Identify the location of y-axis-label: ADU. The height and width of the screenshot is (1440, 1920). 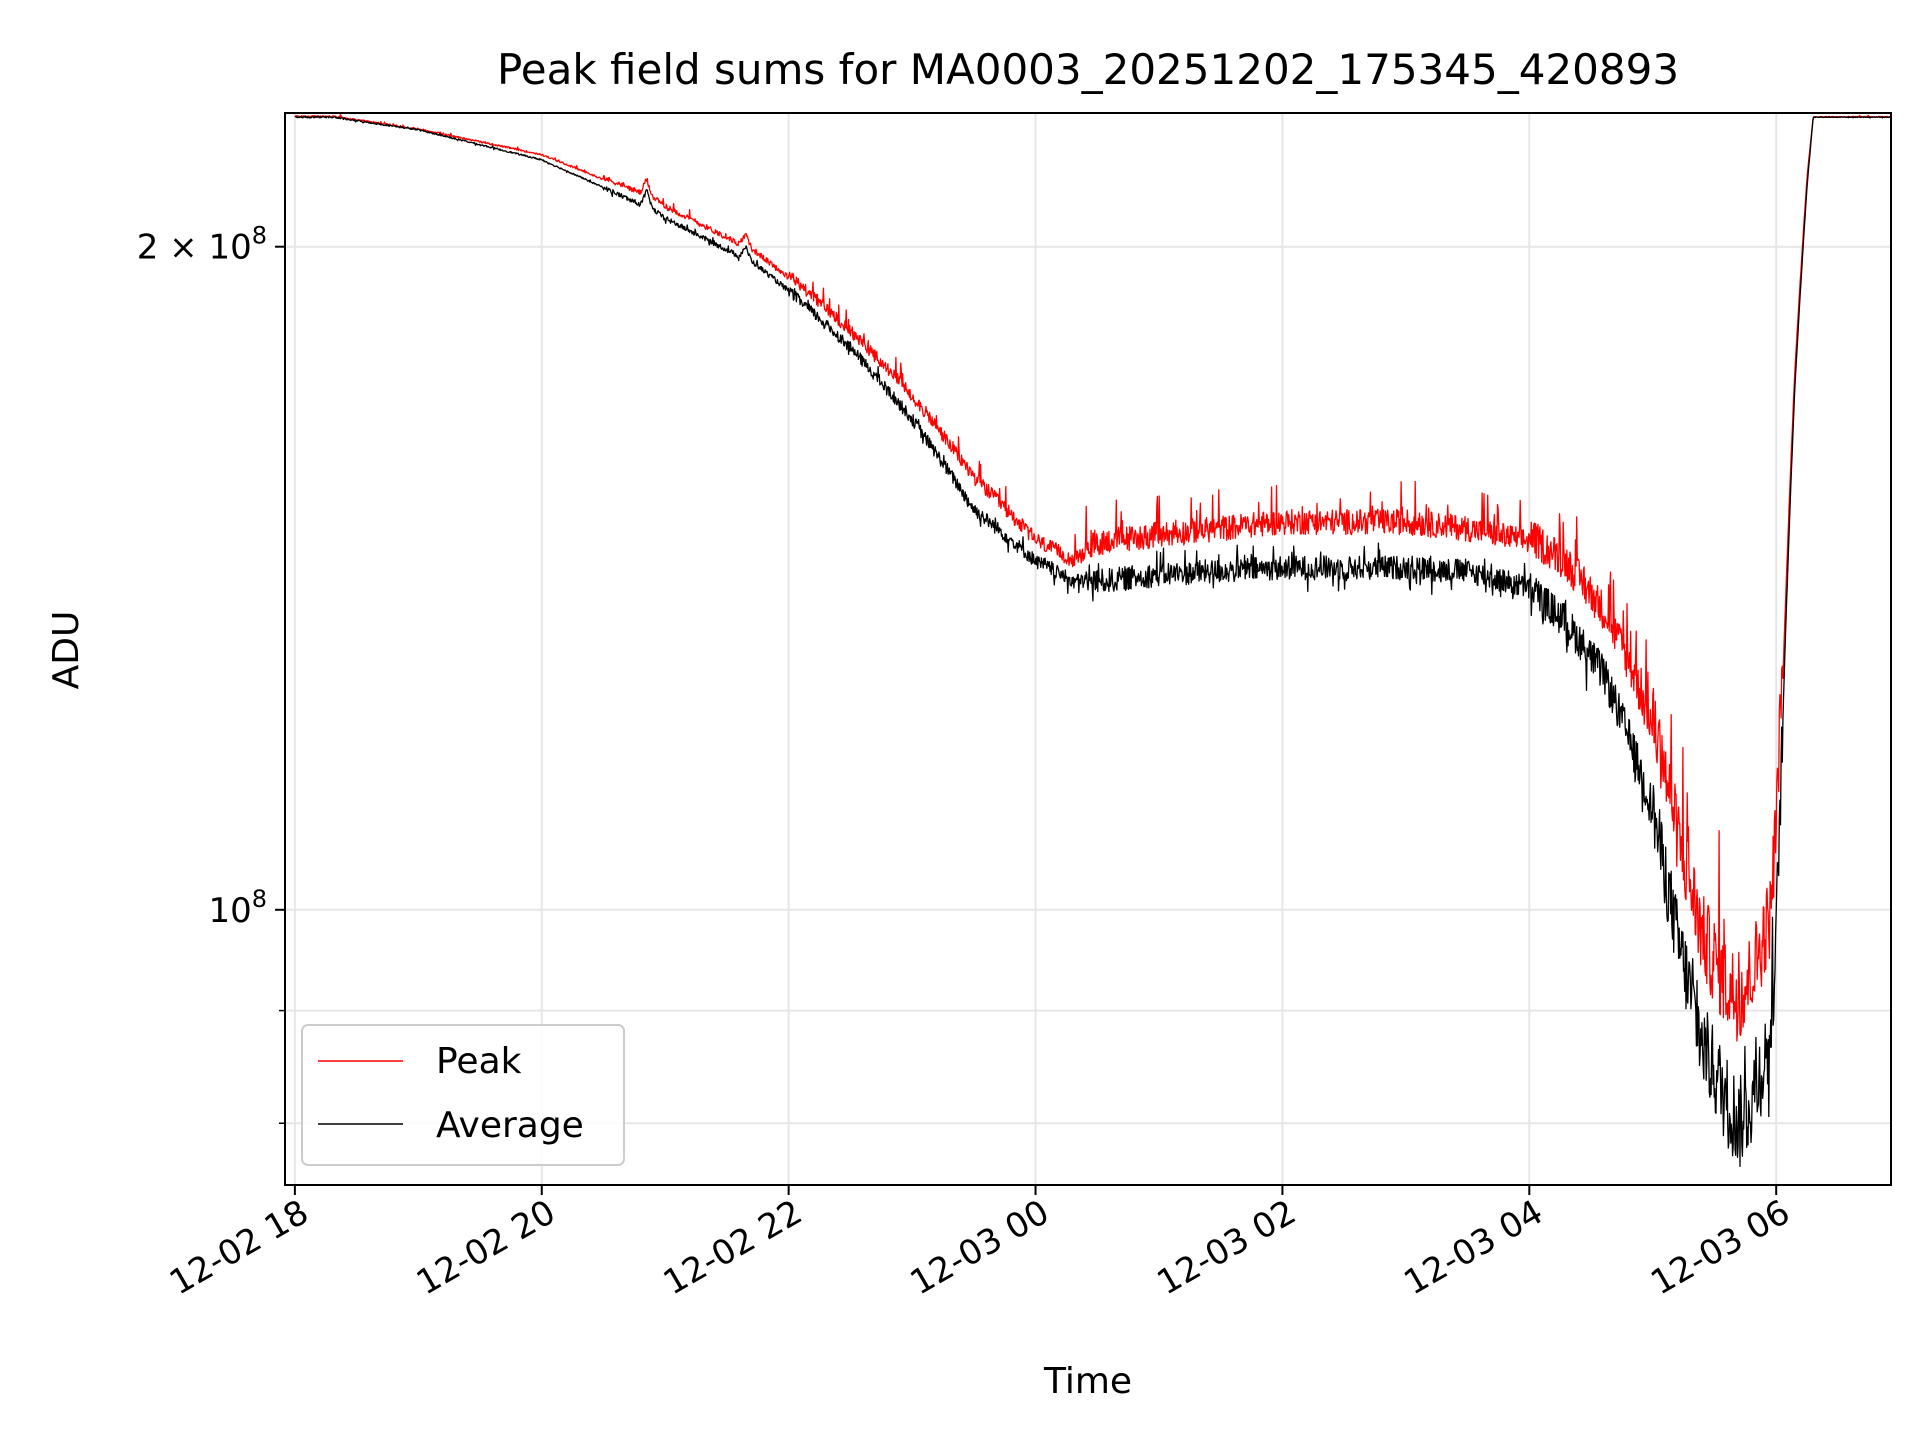
(66, 650).